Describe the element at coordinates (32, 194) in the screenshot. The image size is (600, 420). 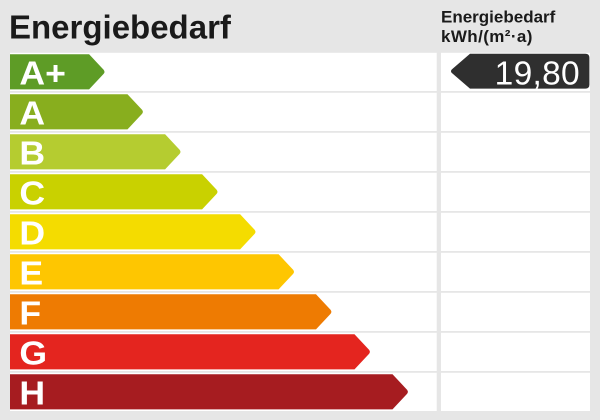
I see `svg-text: C` at that location.